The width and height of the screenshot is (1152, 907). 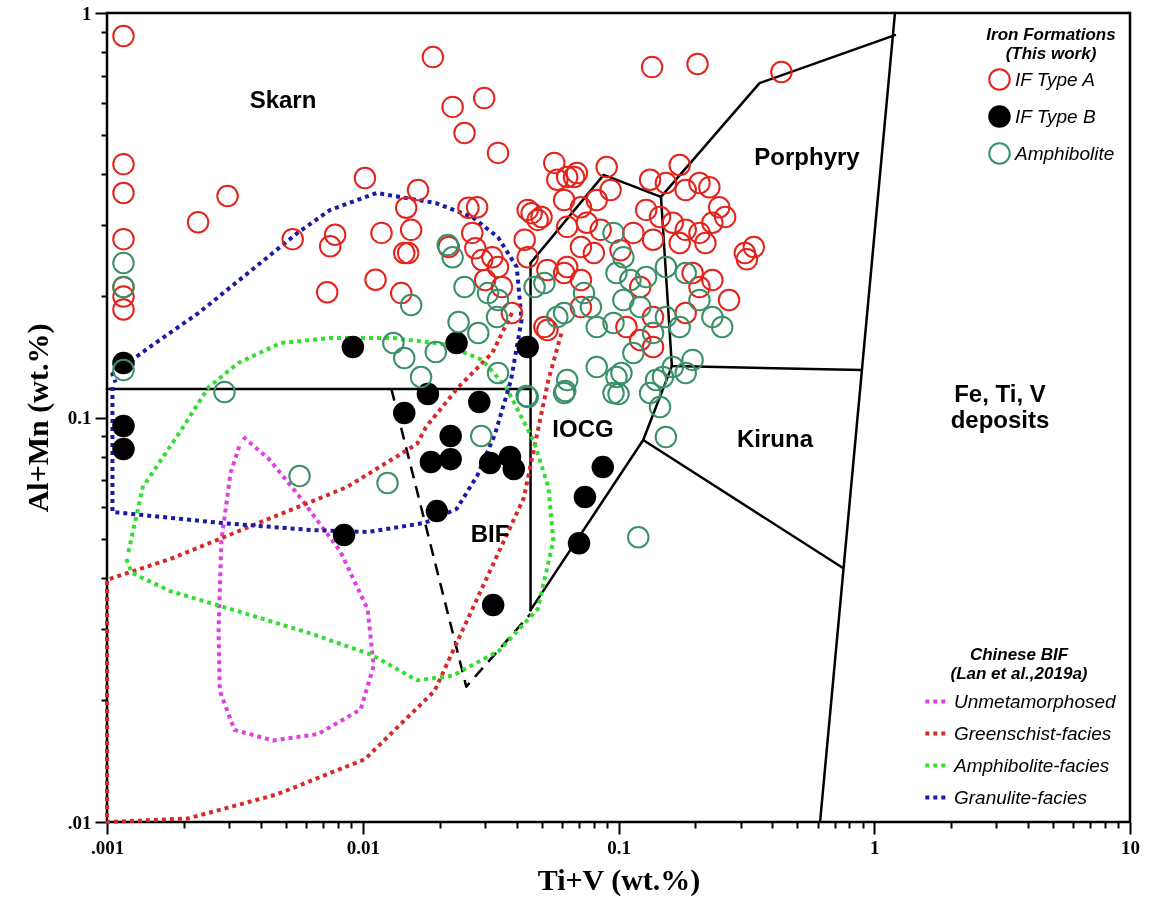 I want to click on x-tick-label: 10, so click(x=1130, y=847).